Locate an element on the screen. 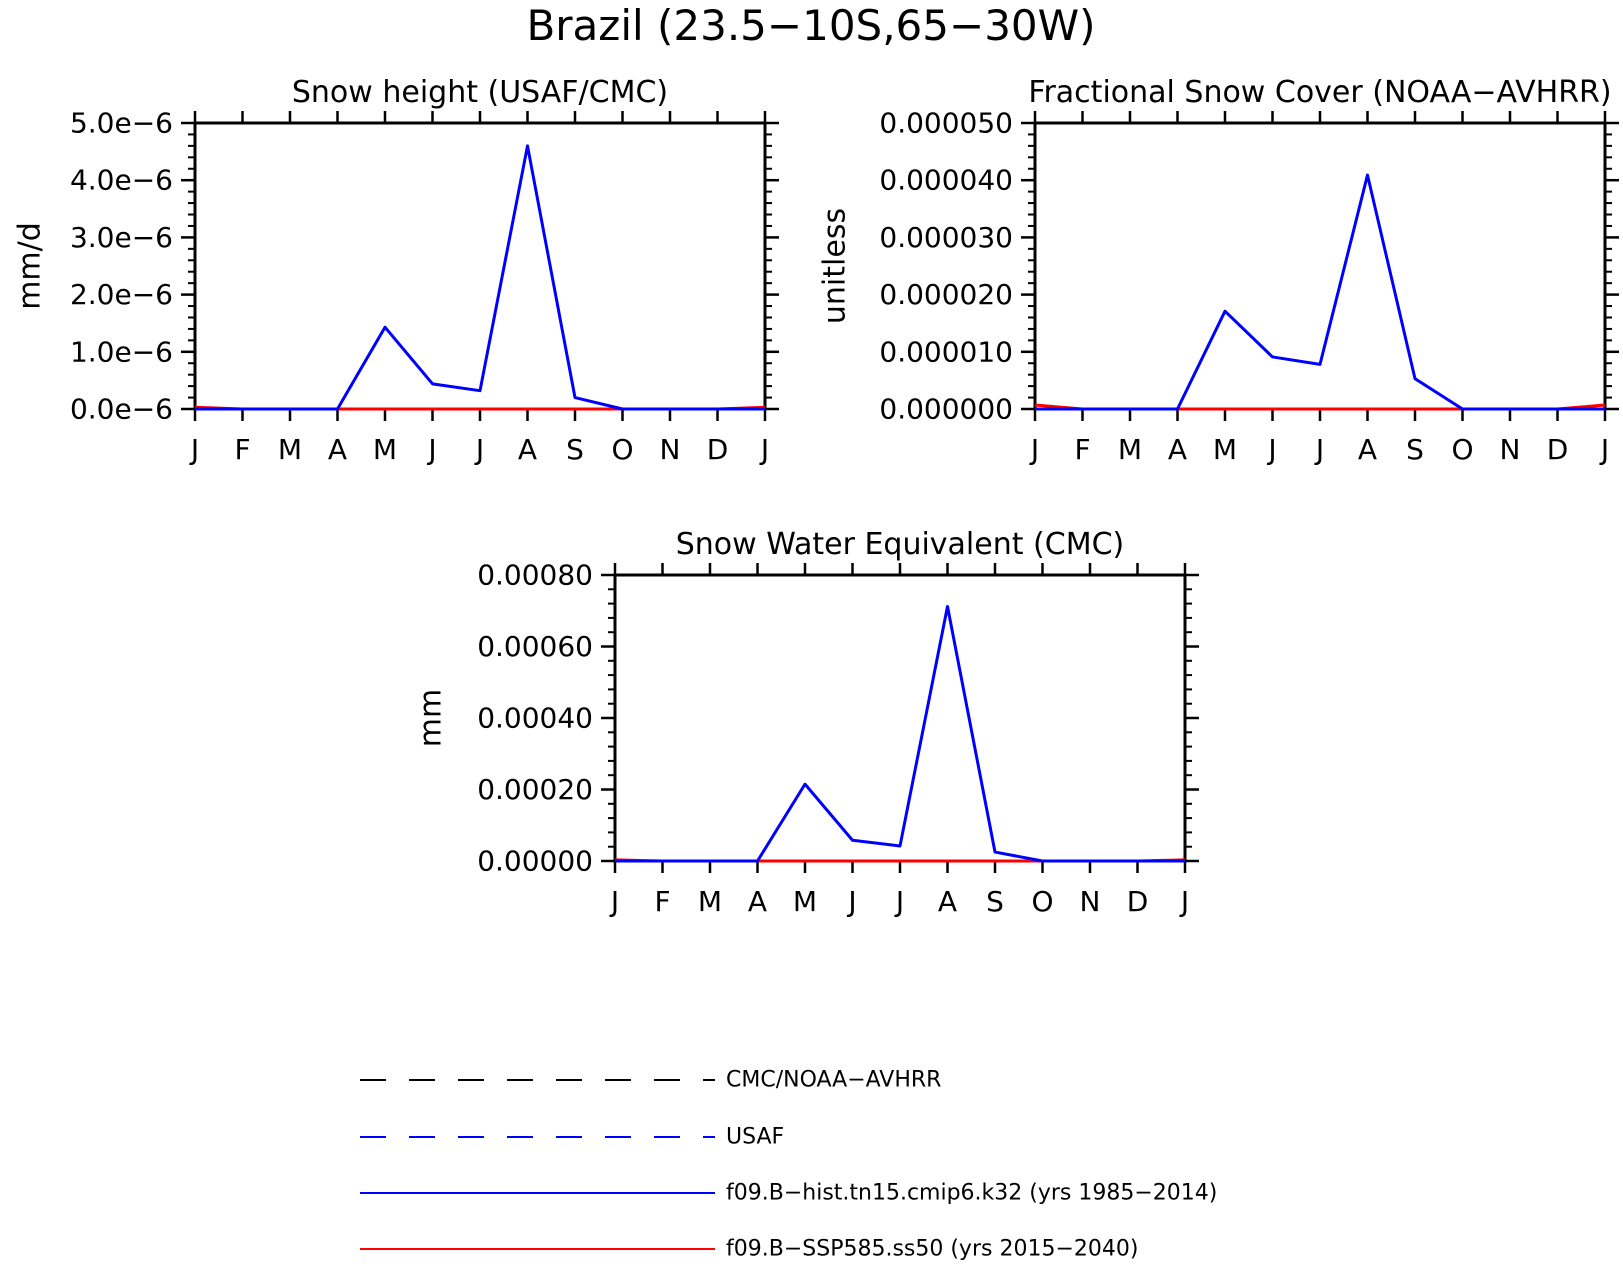 This screenshot has height=1264, width=1623. legend-label: CMC/NOAA−AVHRR is located at coordinates (833, 1080).